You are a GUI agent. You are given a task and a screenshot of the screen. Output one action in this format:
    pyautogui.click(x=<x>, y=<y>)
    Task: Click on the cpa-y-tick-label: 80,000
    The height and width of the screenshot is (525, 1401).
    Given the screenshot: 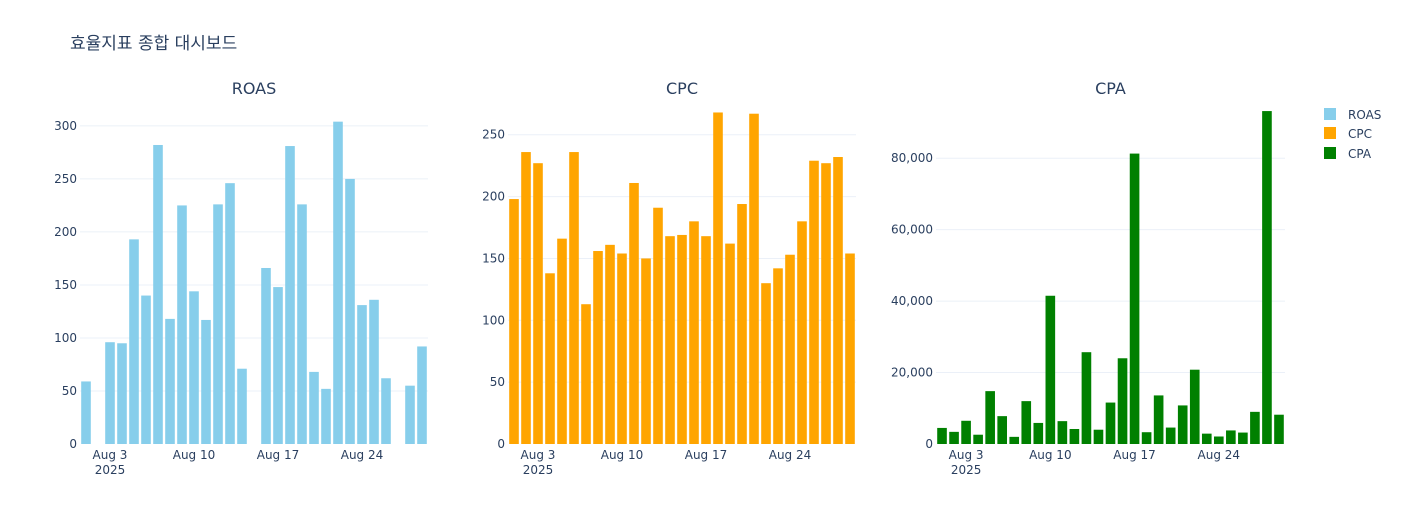 What is the action you would take?
    pyautogui.click(x=912, y=158)
    